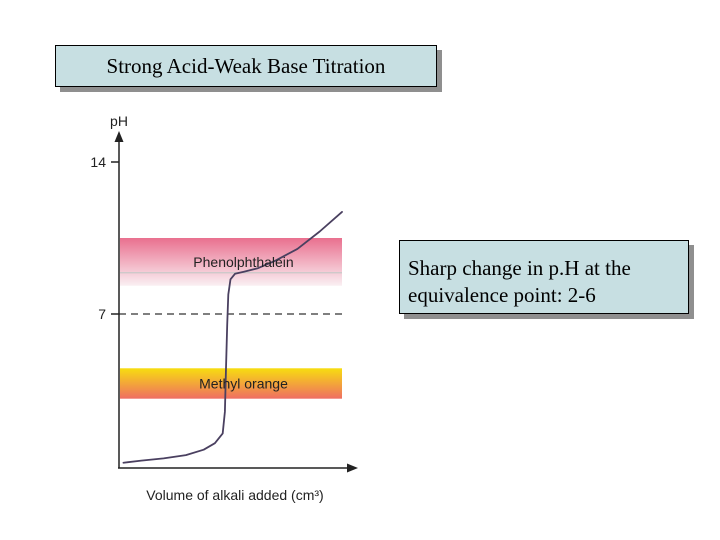 The height and width of the screenshot is (540, 720). I want to click on x-axis-label: Volume of alkali added (cm³), so click(234, 495).